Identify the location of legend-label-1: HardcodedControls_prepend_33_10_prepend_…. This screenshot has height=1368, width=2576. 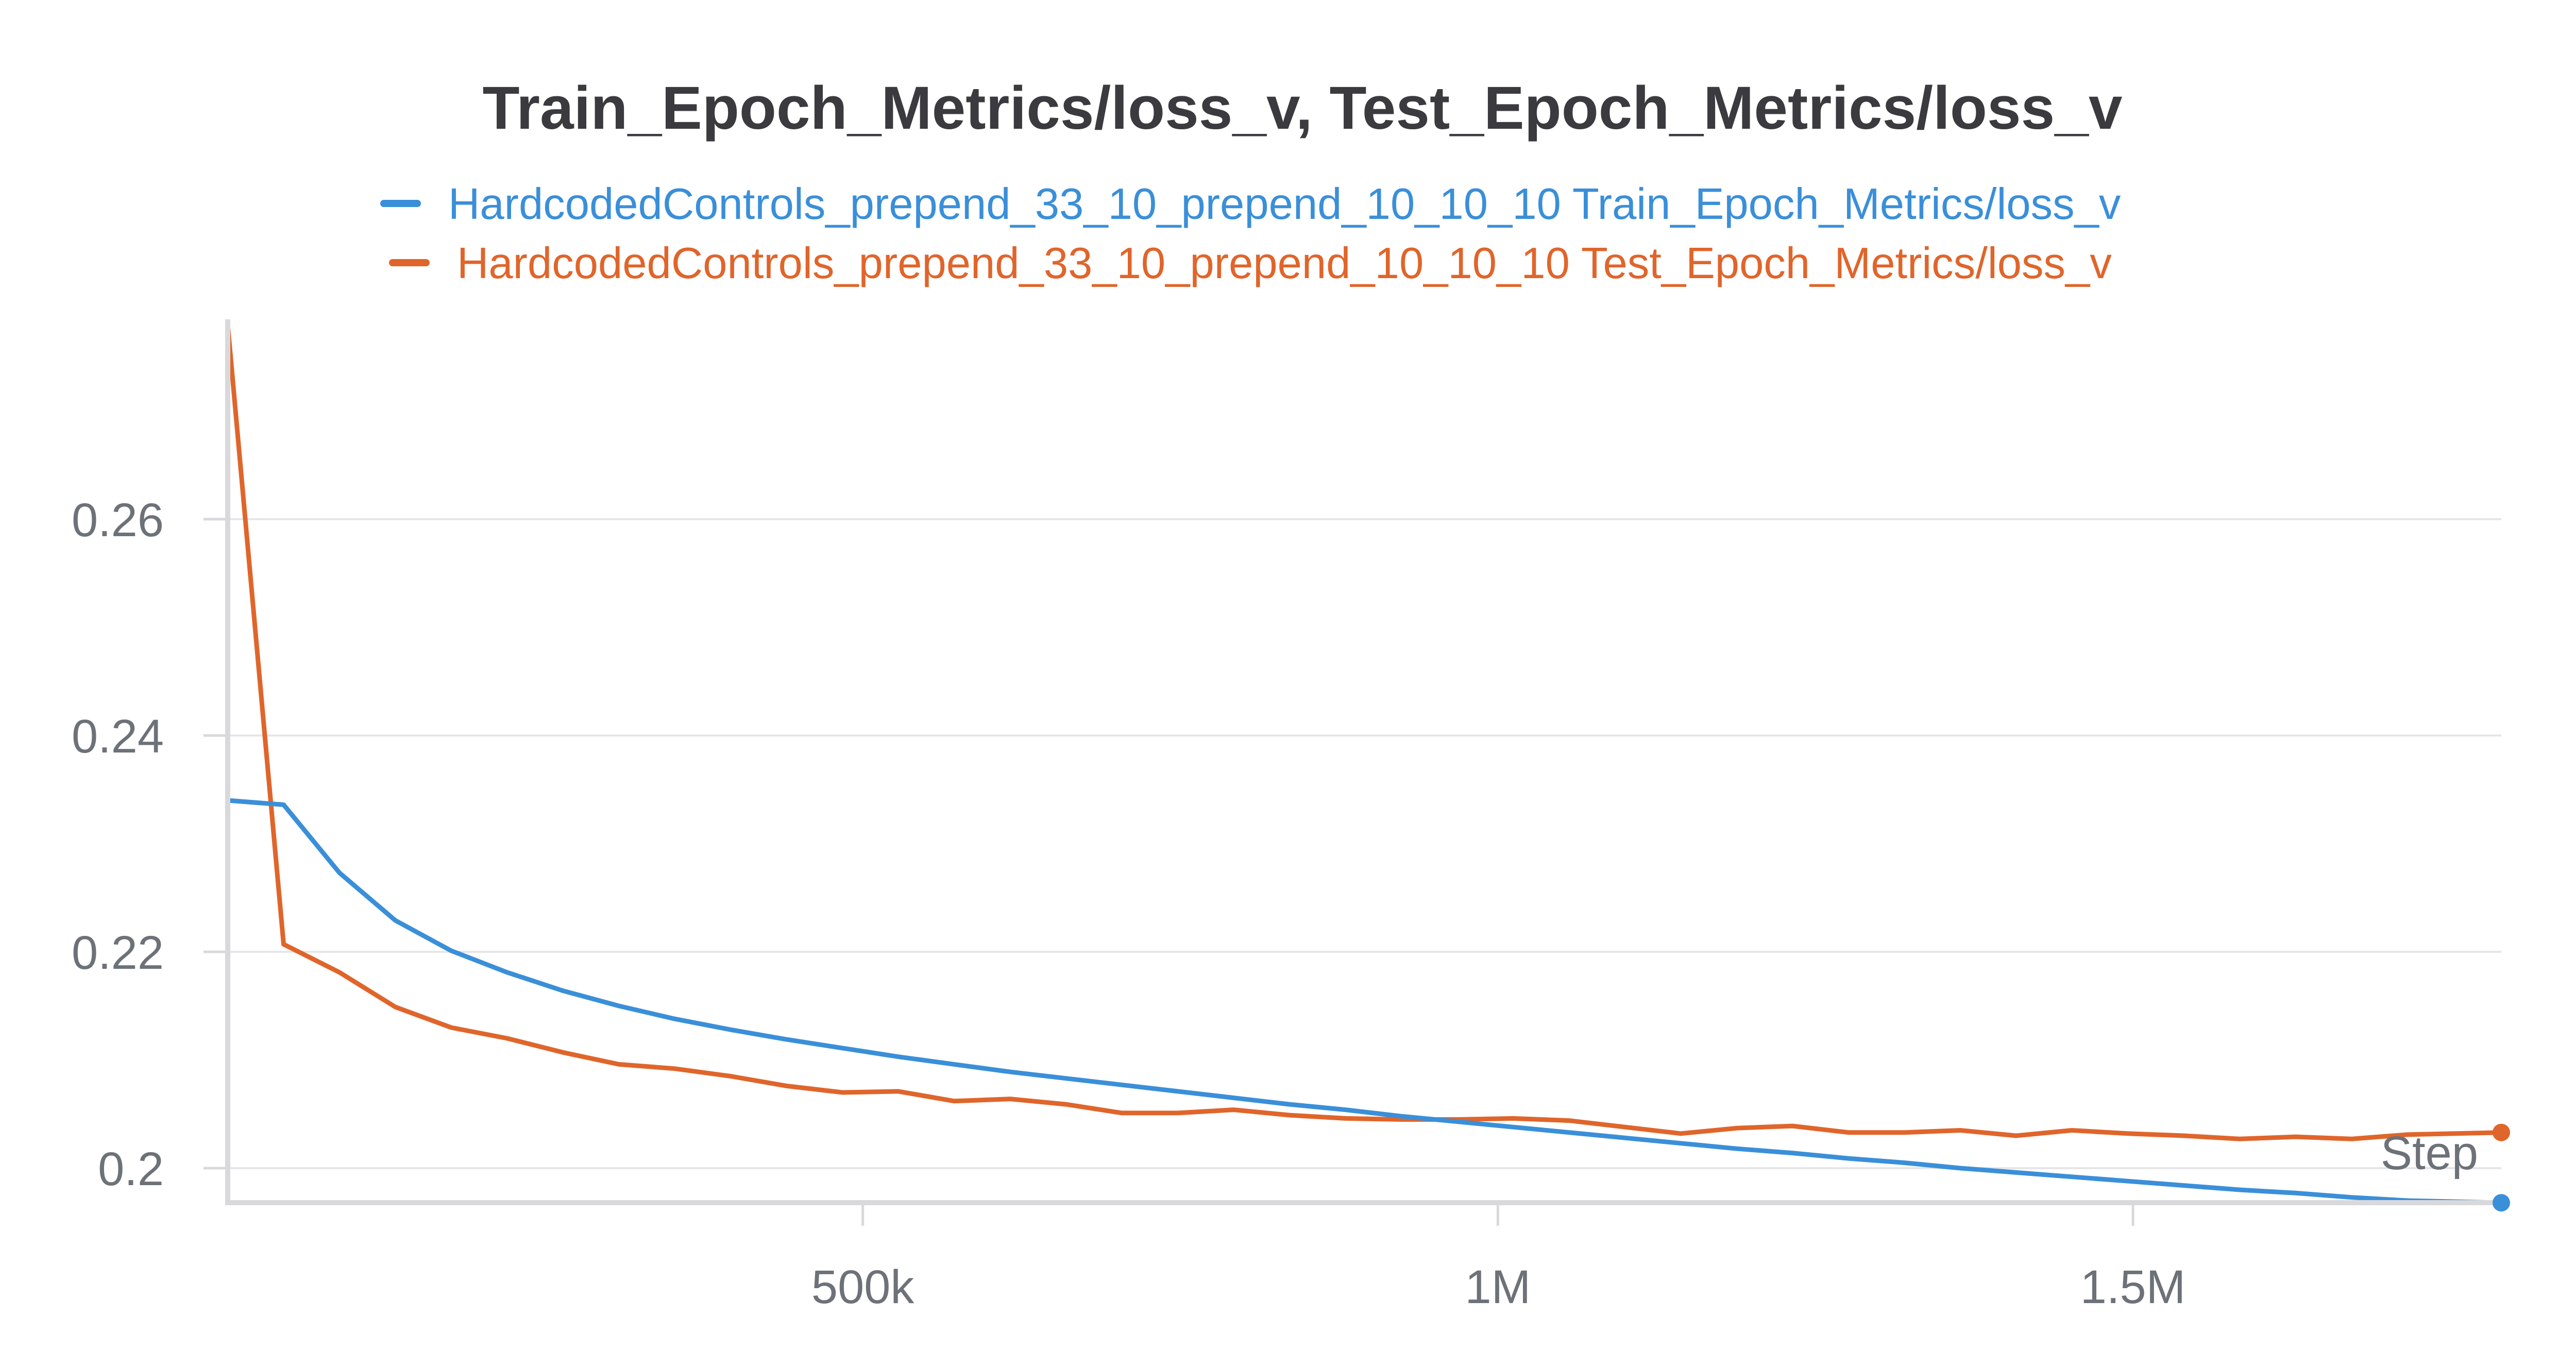
(1284, 204).